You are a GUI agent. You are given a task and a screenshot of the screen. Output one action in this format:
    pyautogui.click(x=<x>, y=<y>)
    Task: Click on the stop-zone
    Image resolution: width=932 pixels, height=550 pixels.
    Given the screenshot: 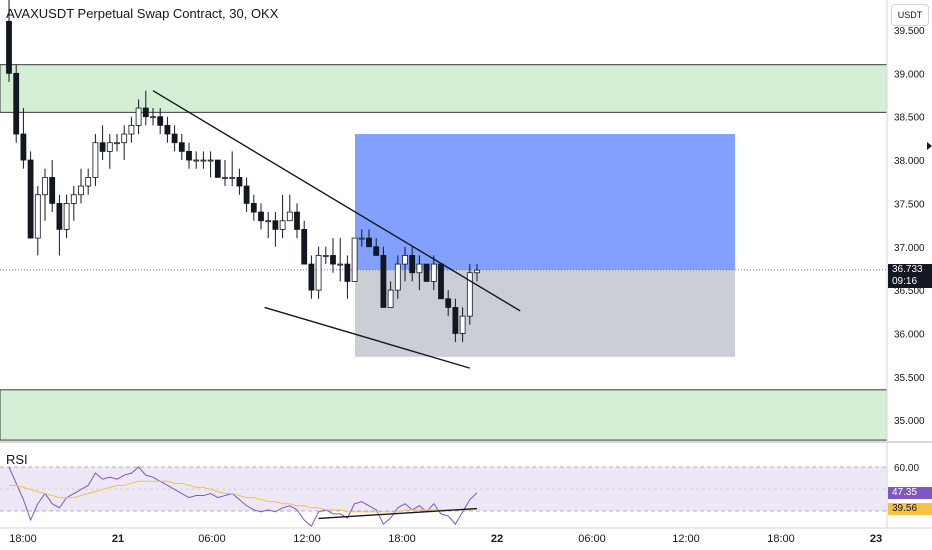 What is the action you would take?
    pyautogui.click(x=545, y=313)
    